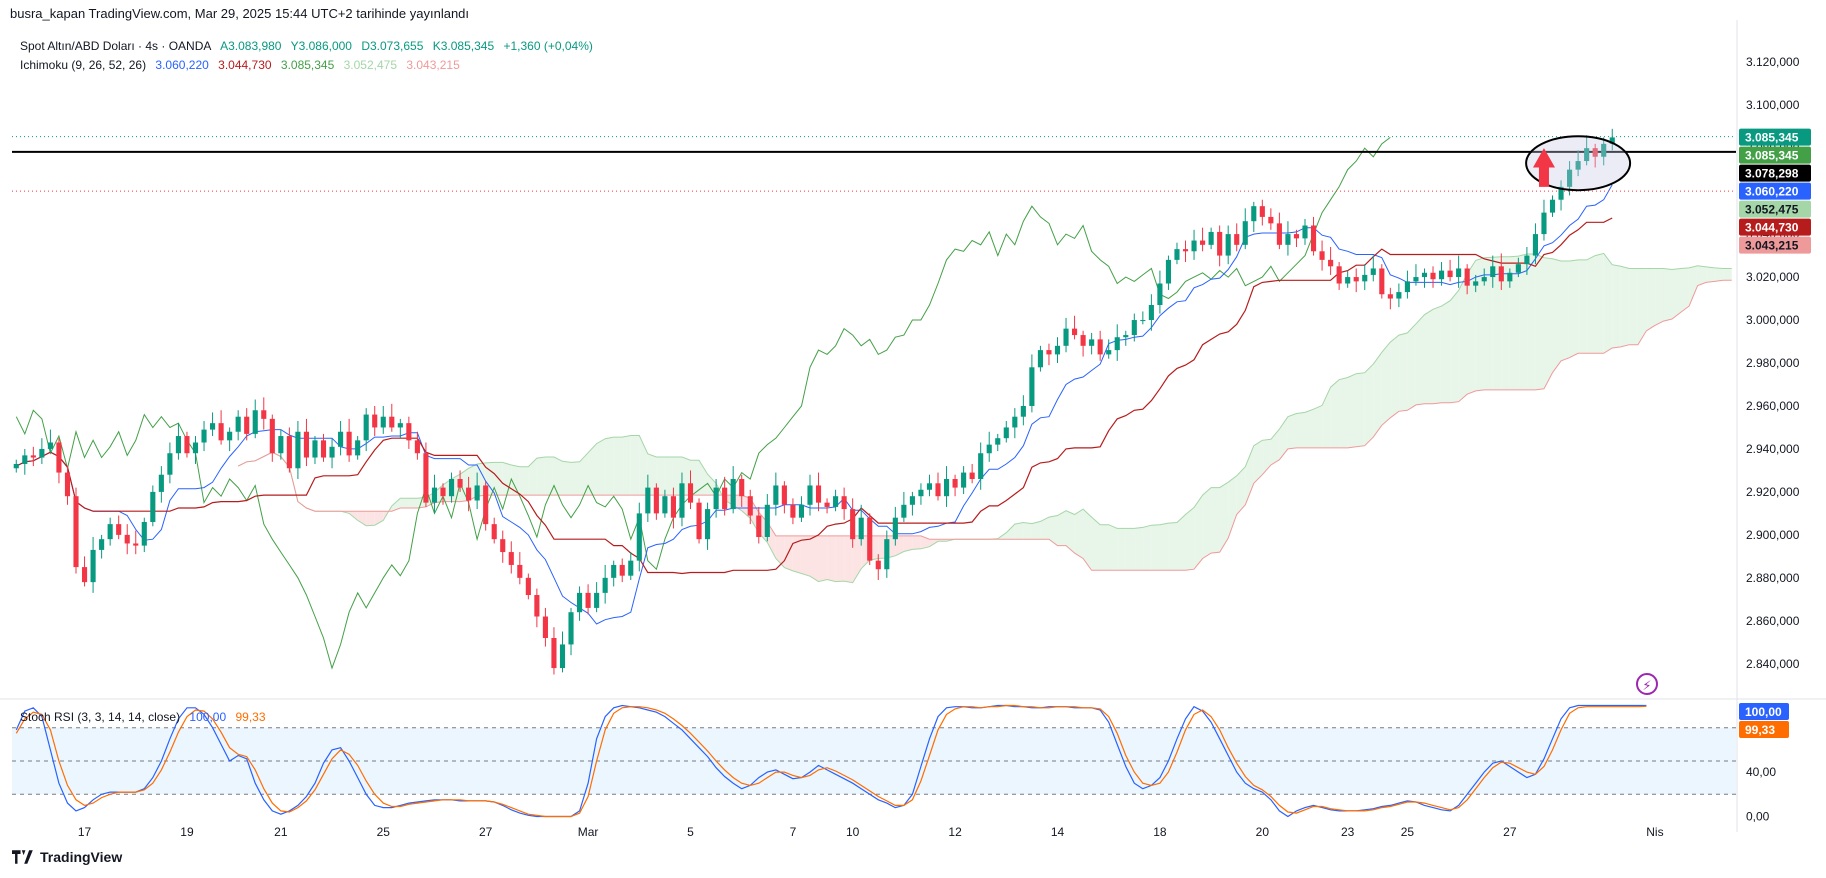  Describe the element at coordinates (116, 46) in the screenshot. I see `symbol-name: Spot Altın/ABD Doları · 4s · OANDA` at that location.